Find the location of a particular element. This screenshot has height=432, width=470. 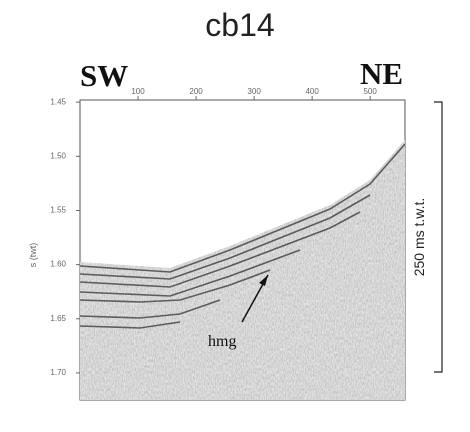

y-tick-label: 1.60 is located at coordinates (58, 264).